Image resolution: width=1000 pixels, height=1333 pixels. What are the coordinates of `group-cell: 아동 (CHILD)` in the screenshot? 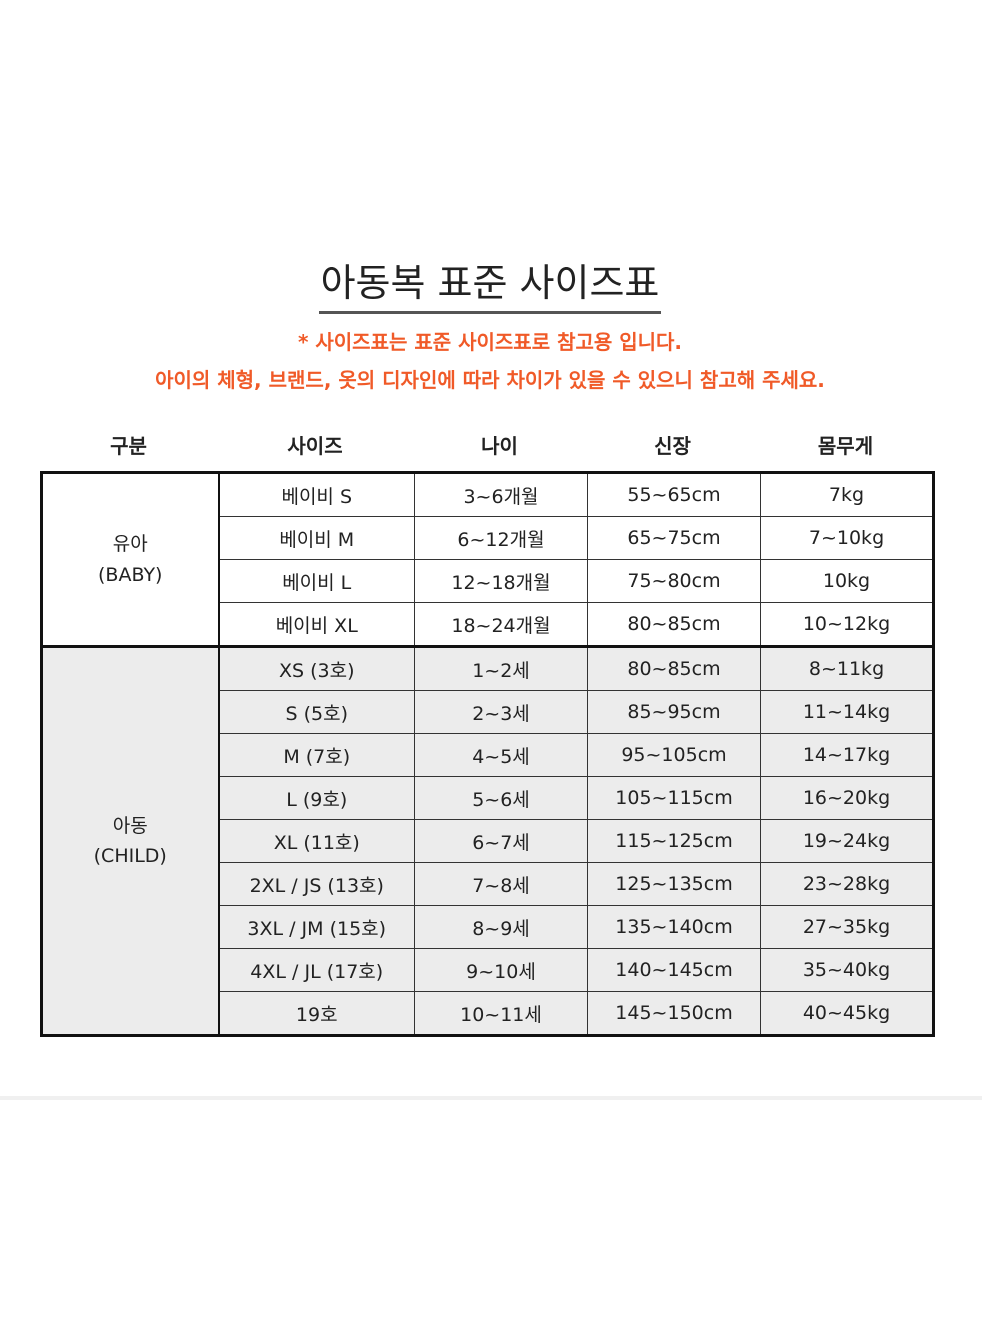 It's located at (130, 841).